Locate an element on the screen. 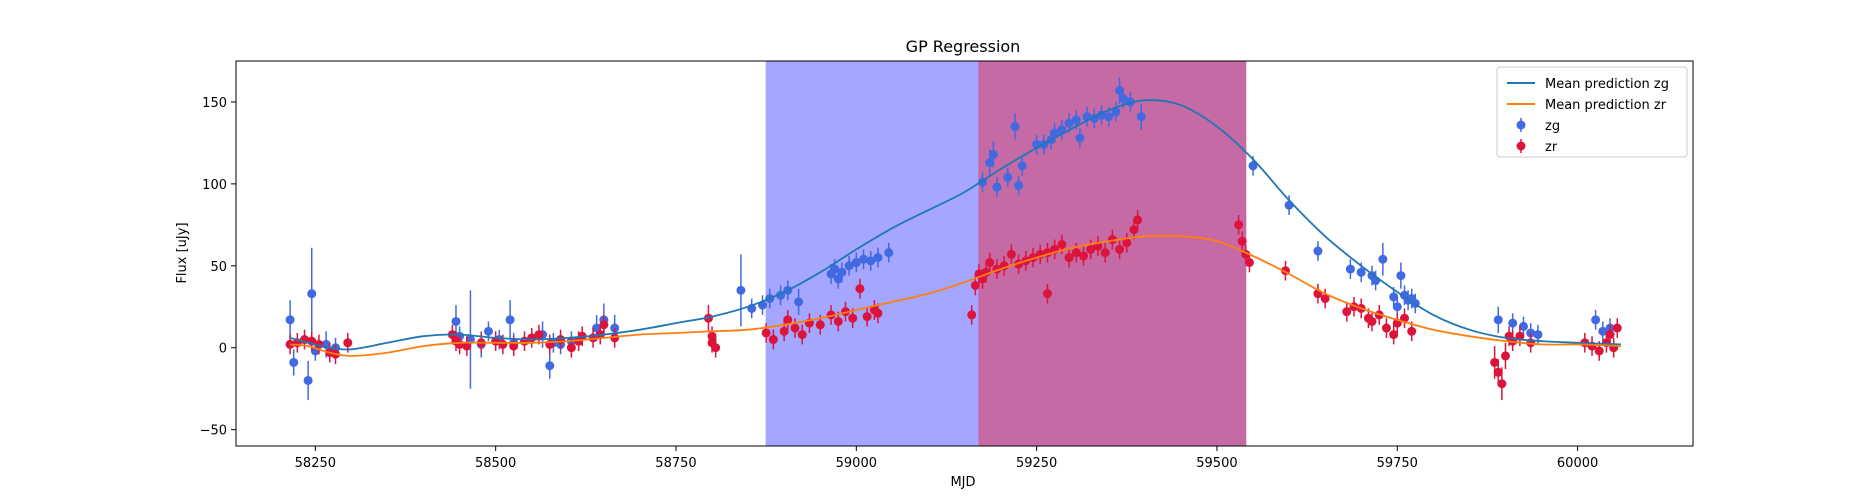 This screenshot has height=500, width=1875. legend-label-mean-prediction-zg: Mean prediction zg is located at coordinates (1607, 84).